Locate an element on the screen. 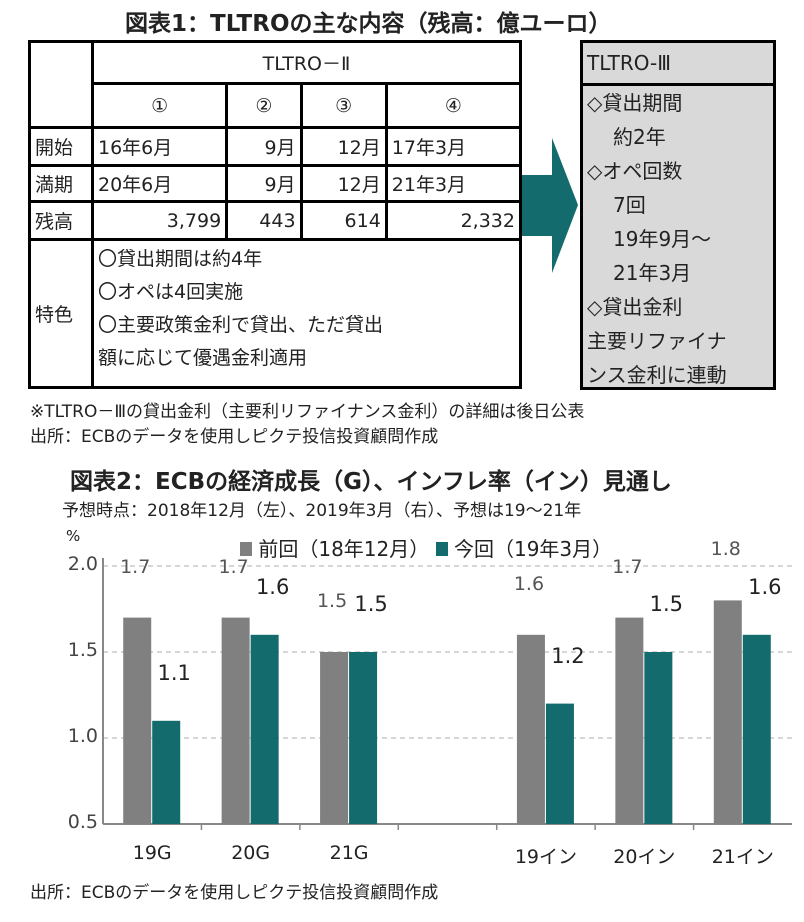 The height and width of the screenshot is (922, 804). legend-swatch-current is located at coordinates (441, 549).